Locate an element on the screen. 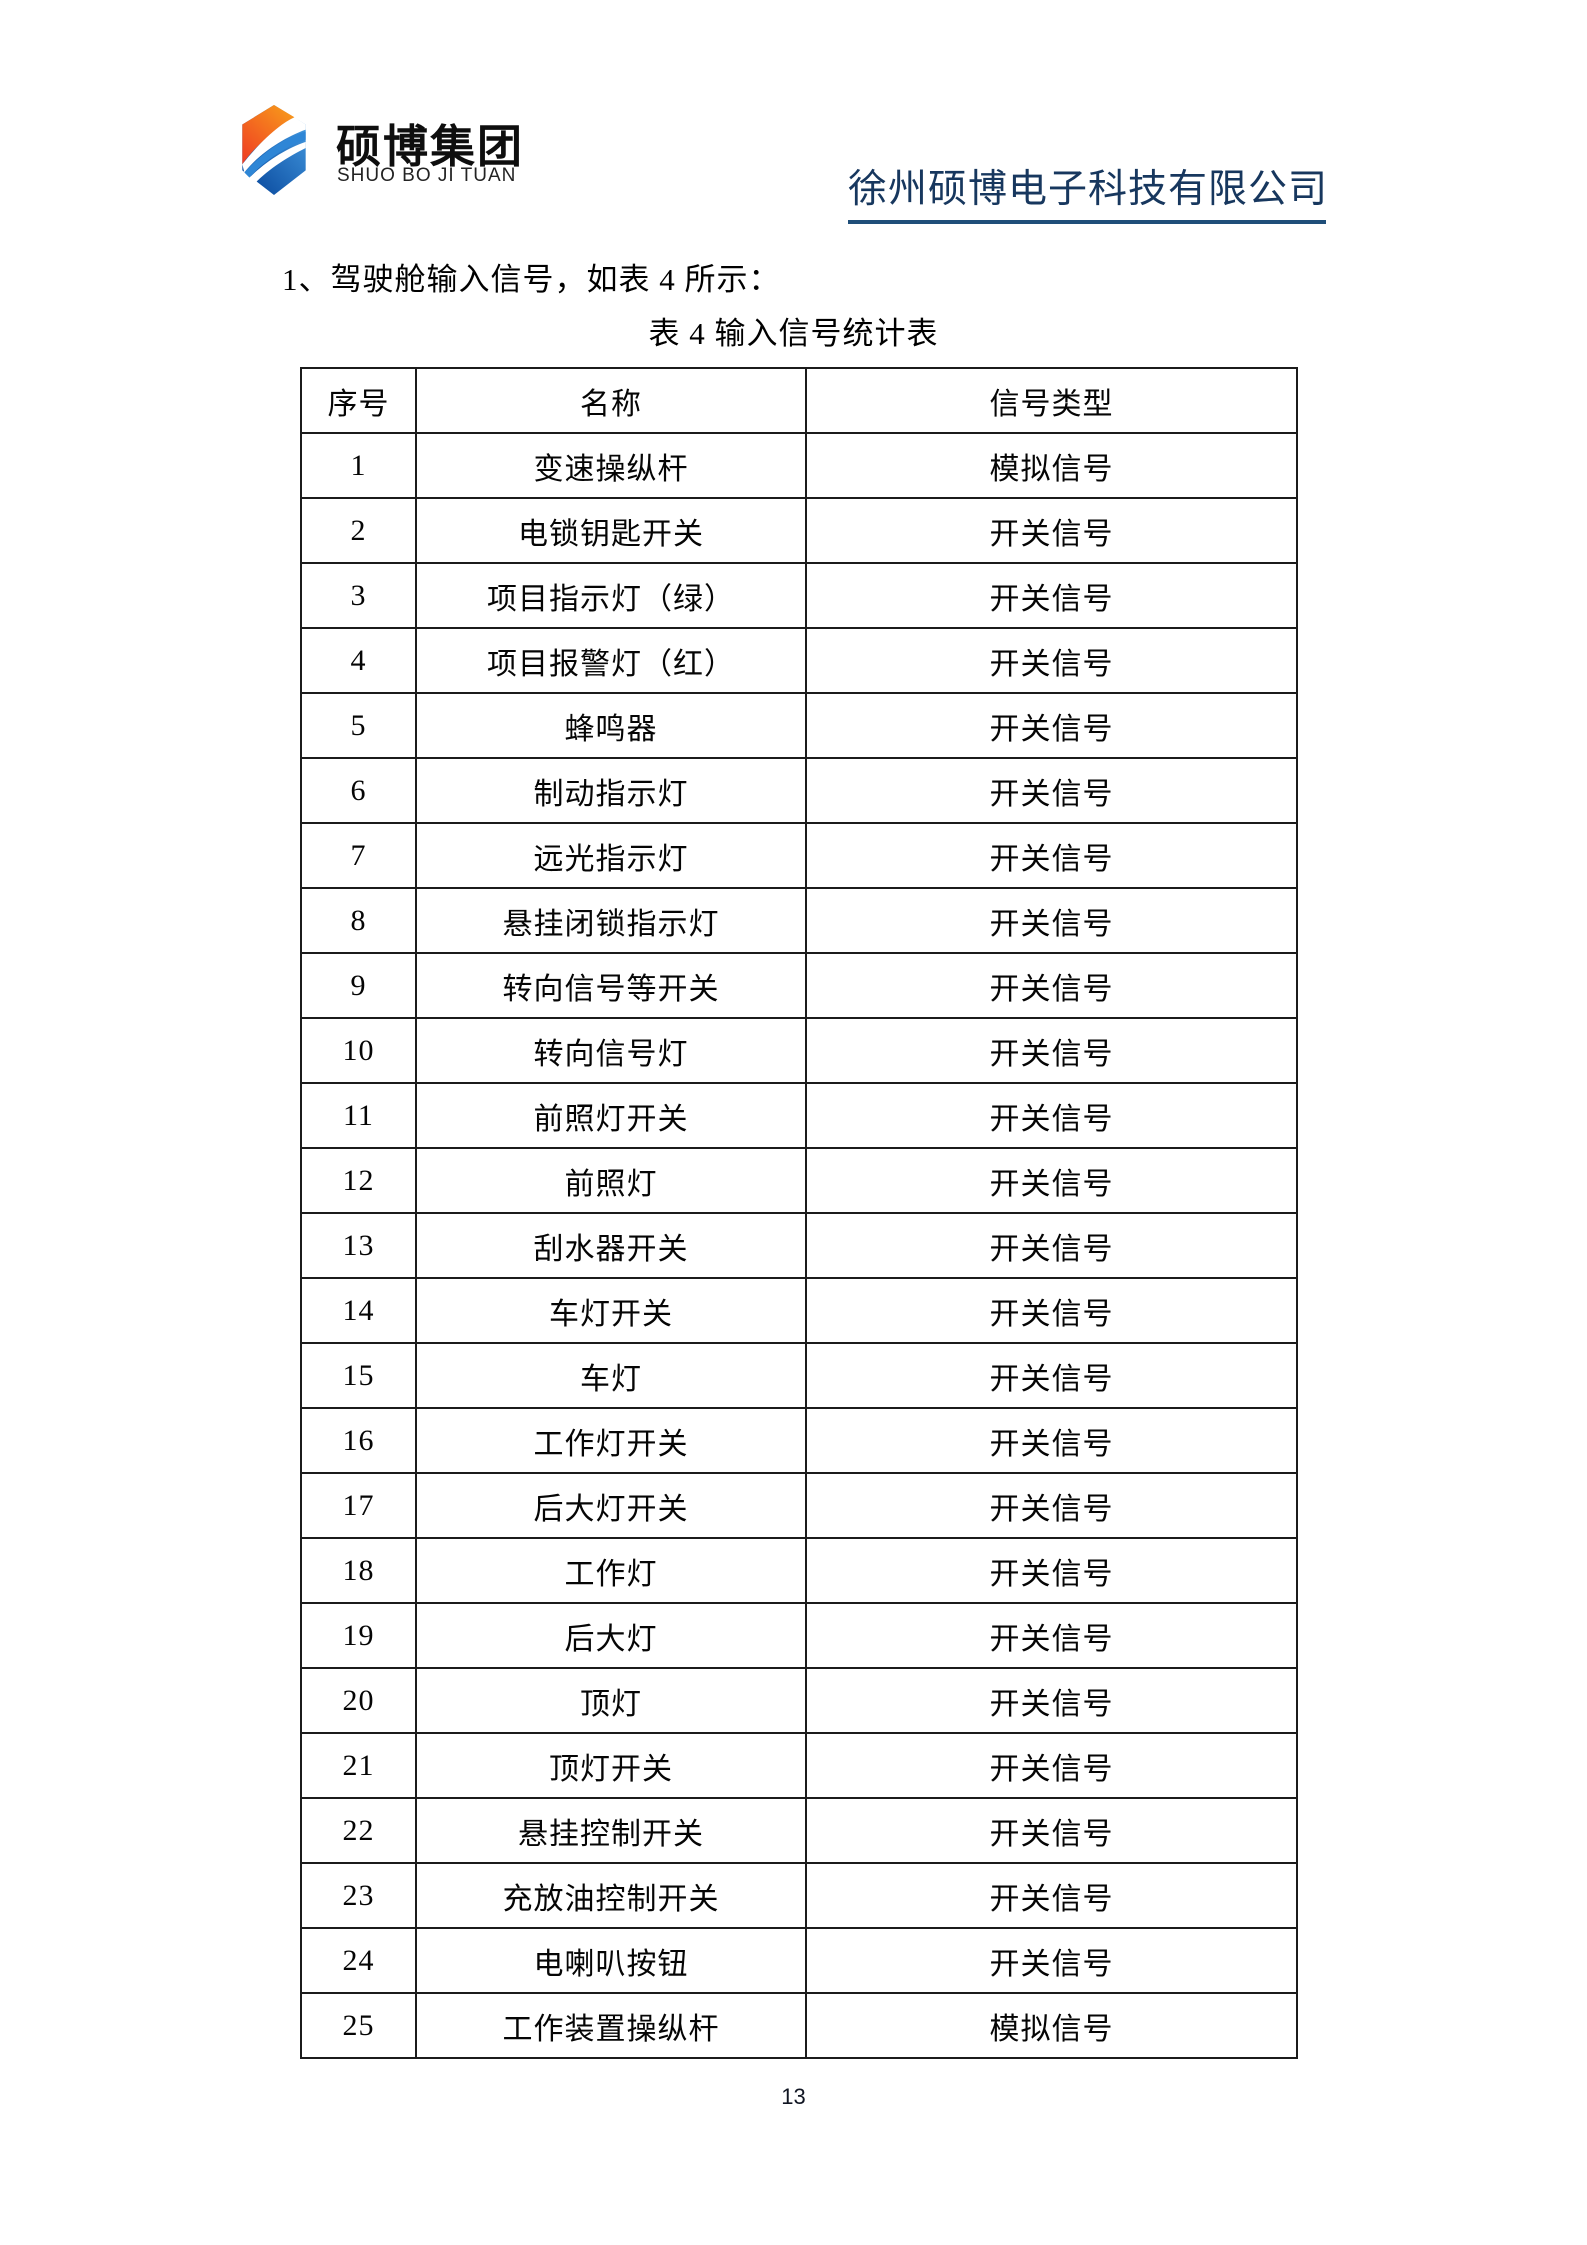 This screenshot has height=2245, width=1587. table-row: 1 变速操纵杆 模拟信号 is located at coordinates (799, 465).